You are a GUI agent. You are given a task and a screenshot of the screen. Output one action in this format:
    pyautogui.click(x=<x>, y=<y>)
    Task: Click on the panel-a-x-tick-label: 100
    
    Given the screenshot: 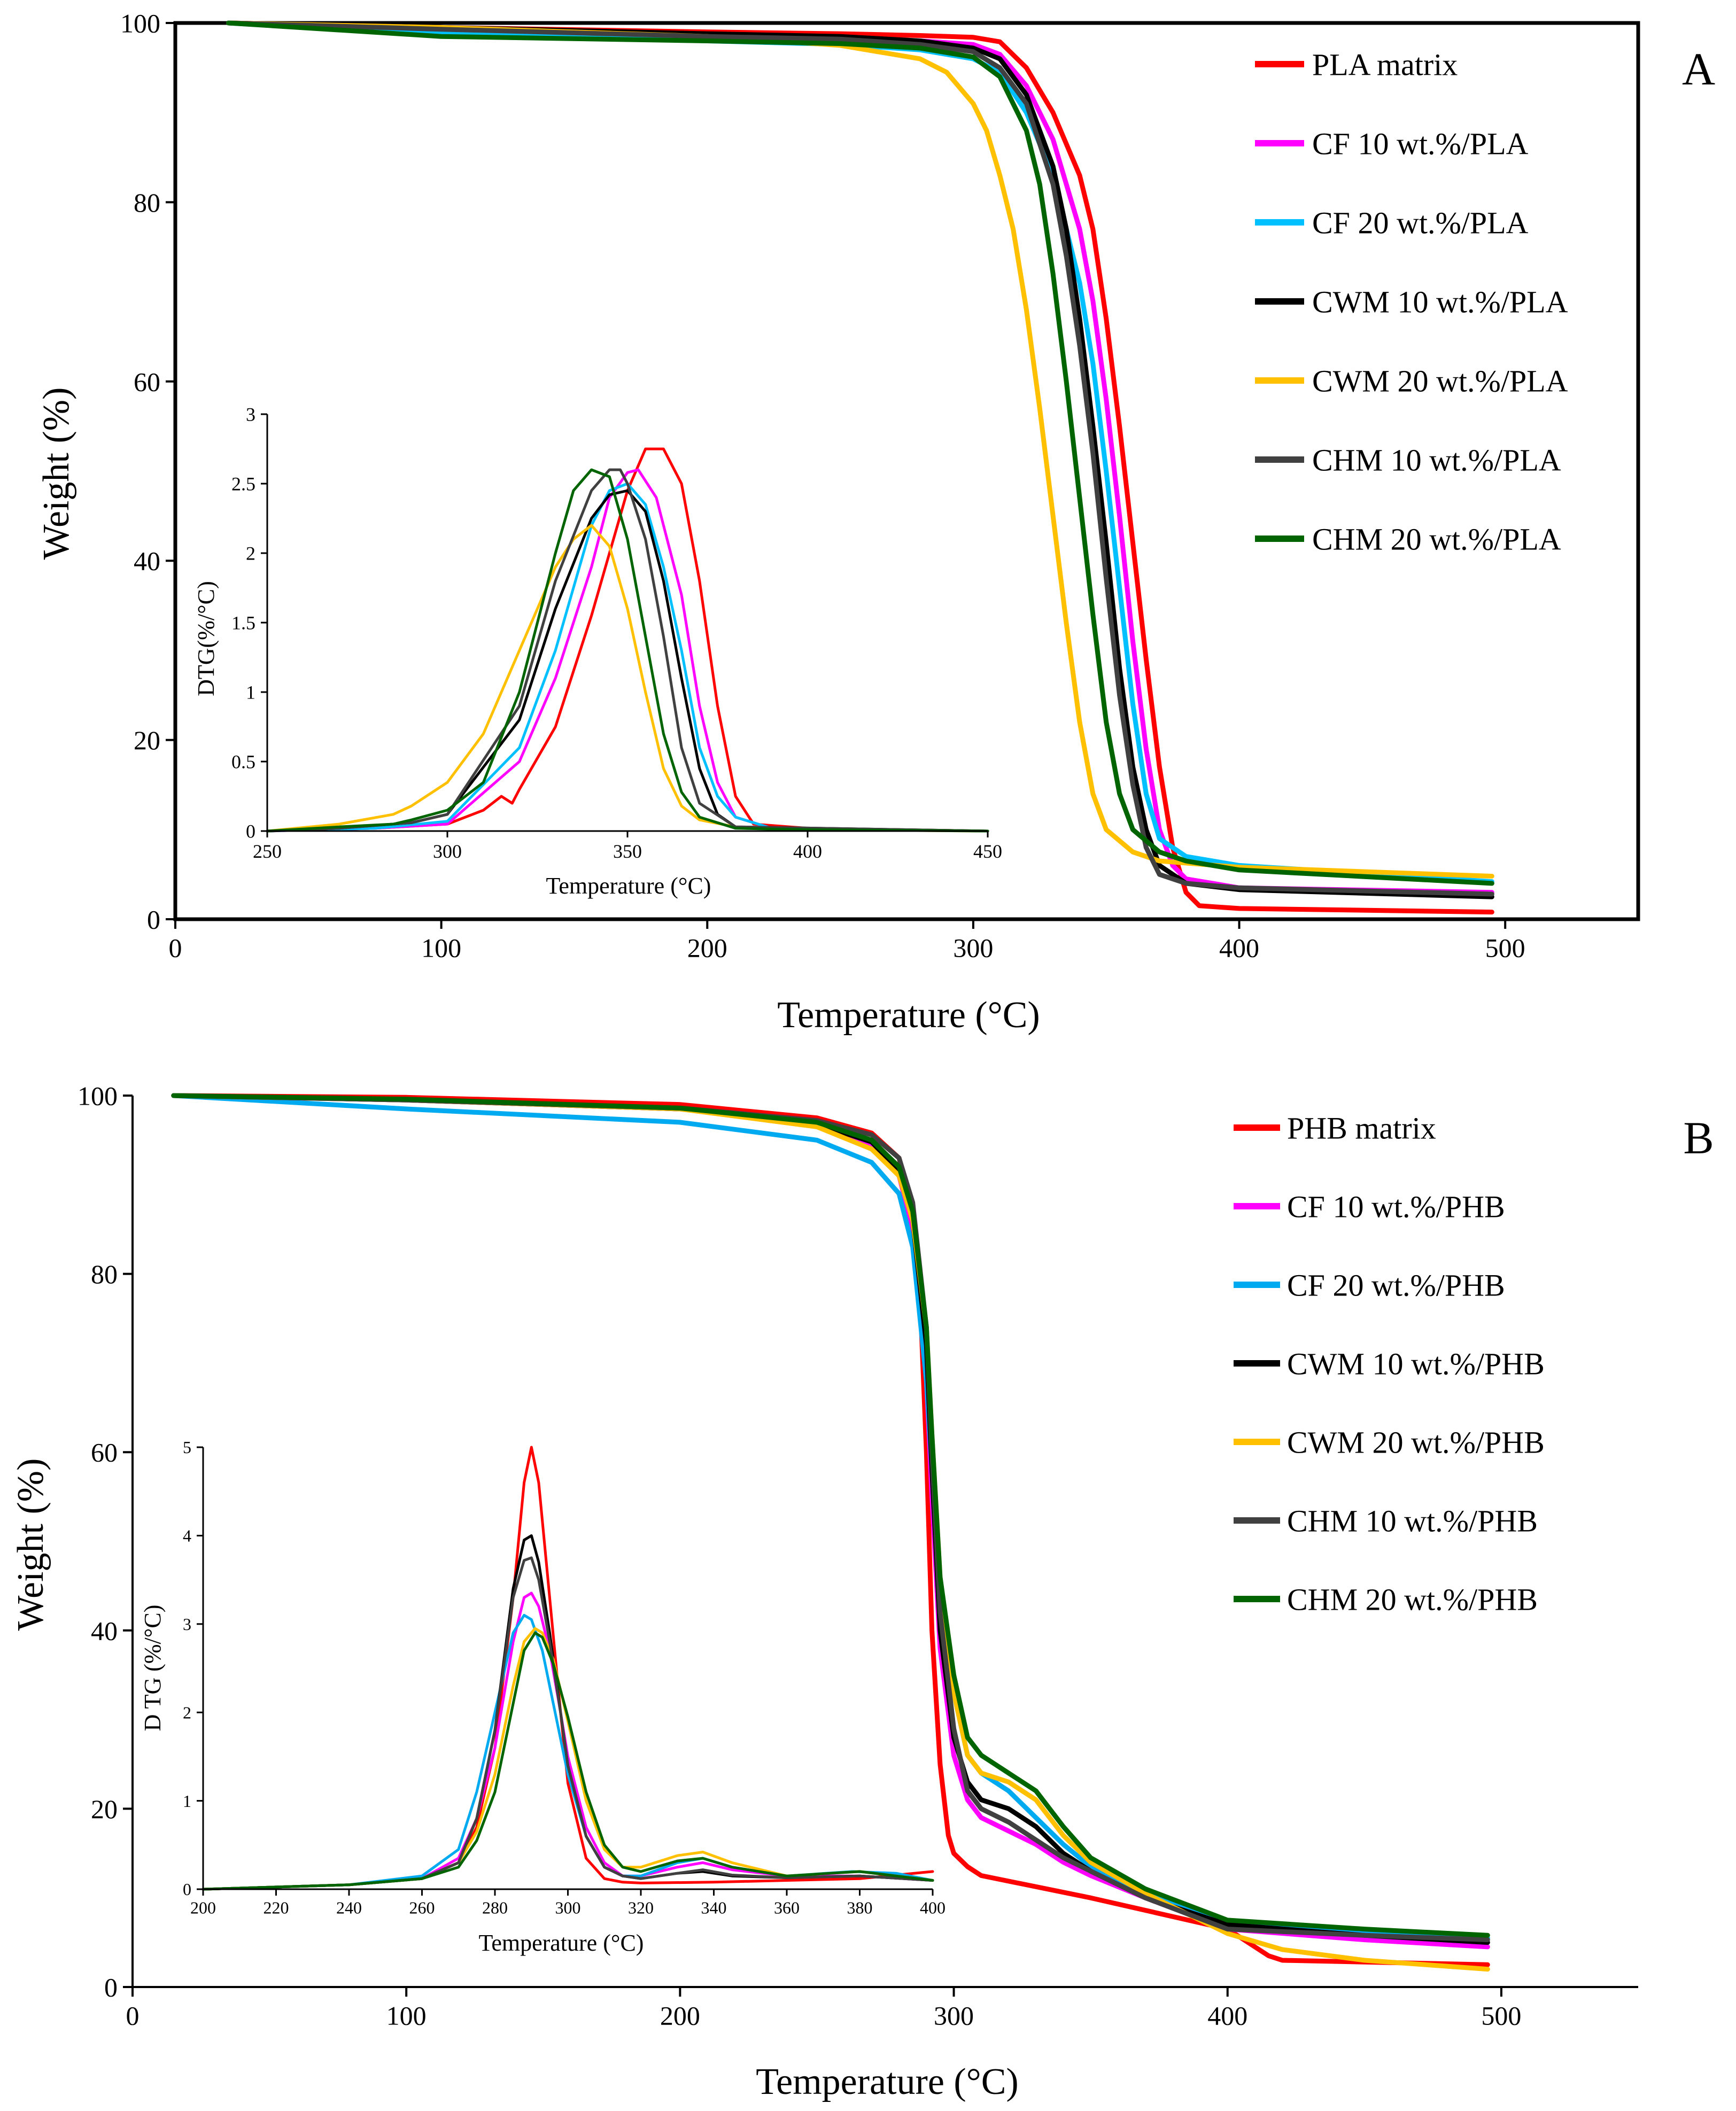 What is the action you would take?
    pyautogui.click(x=441, y=948)
    